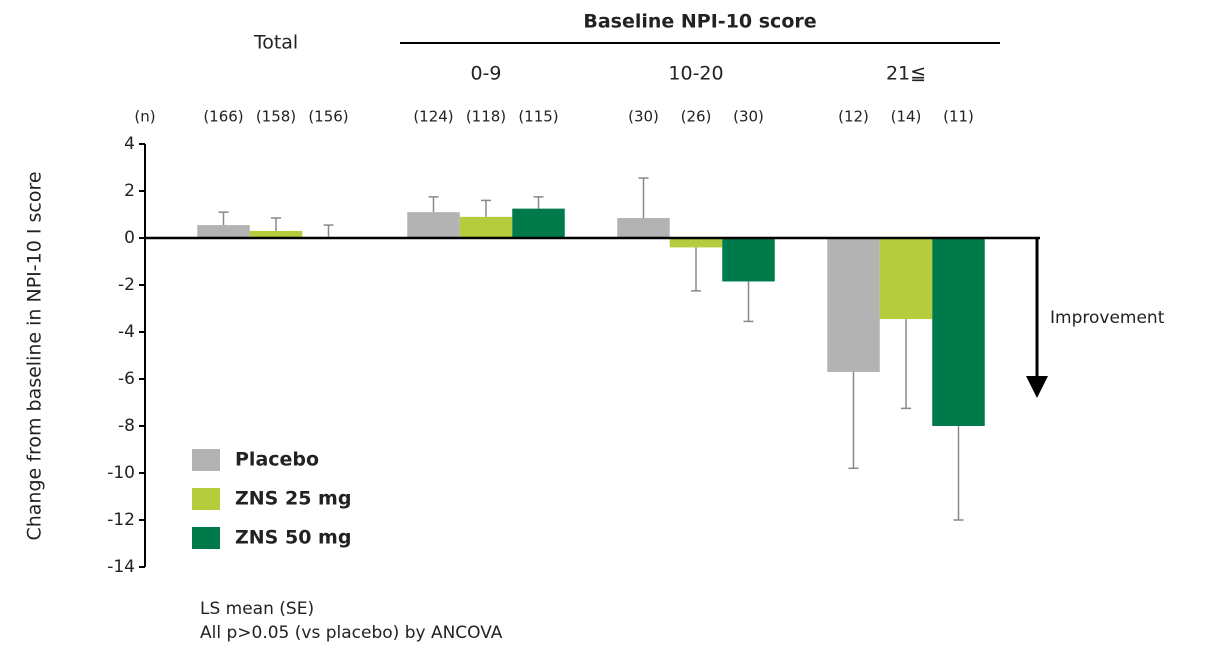  Describe the element at coordinates (121, 520) in the screenshot. I see `y-tick-label: -12` at that location.